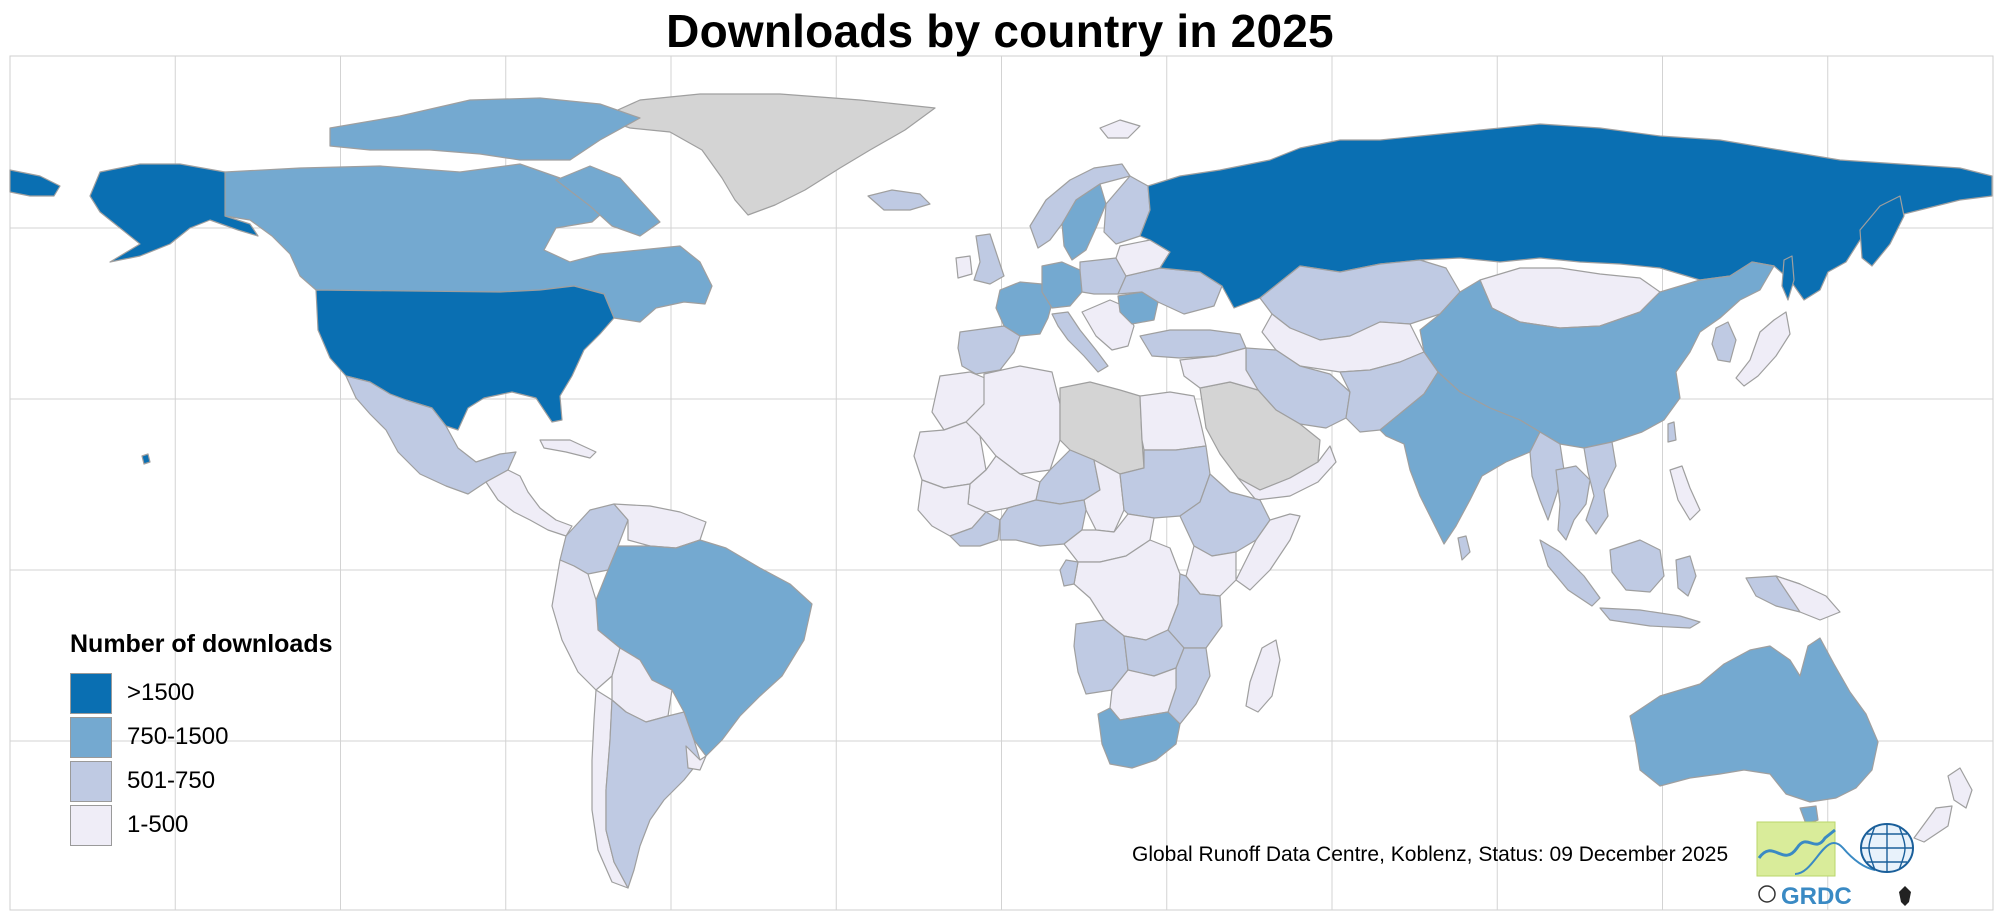 Image resolution: width=2000 pixels, height=912 pixels. Describe the element at coordinates (1754, 720) in the screenshot. I see `country-australia` at that location.